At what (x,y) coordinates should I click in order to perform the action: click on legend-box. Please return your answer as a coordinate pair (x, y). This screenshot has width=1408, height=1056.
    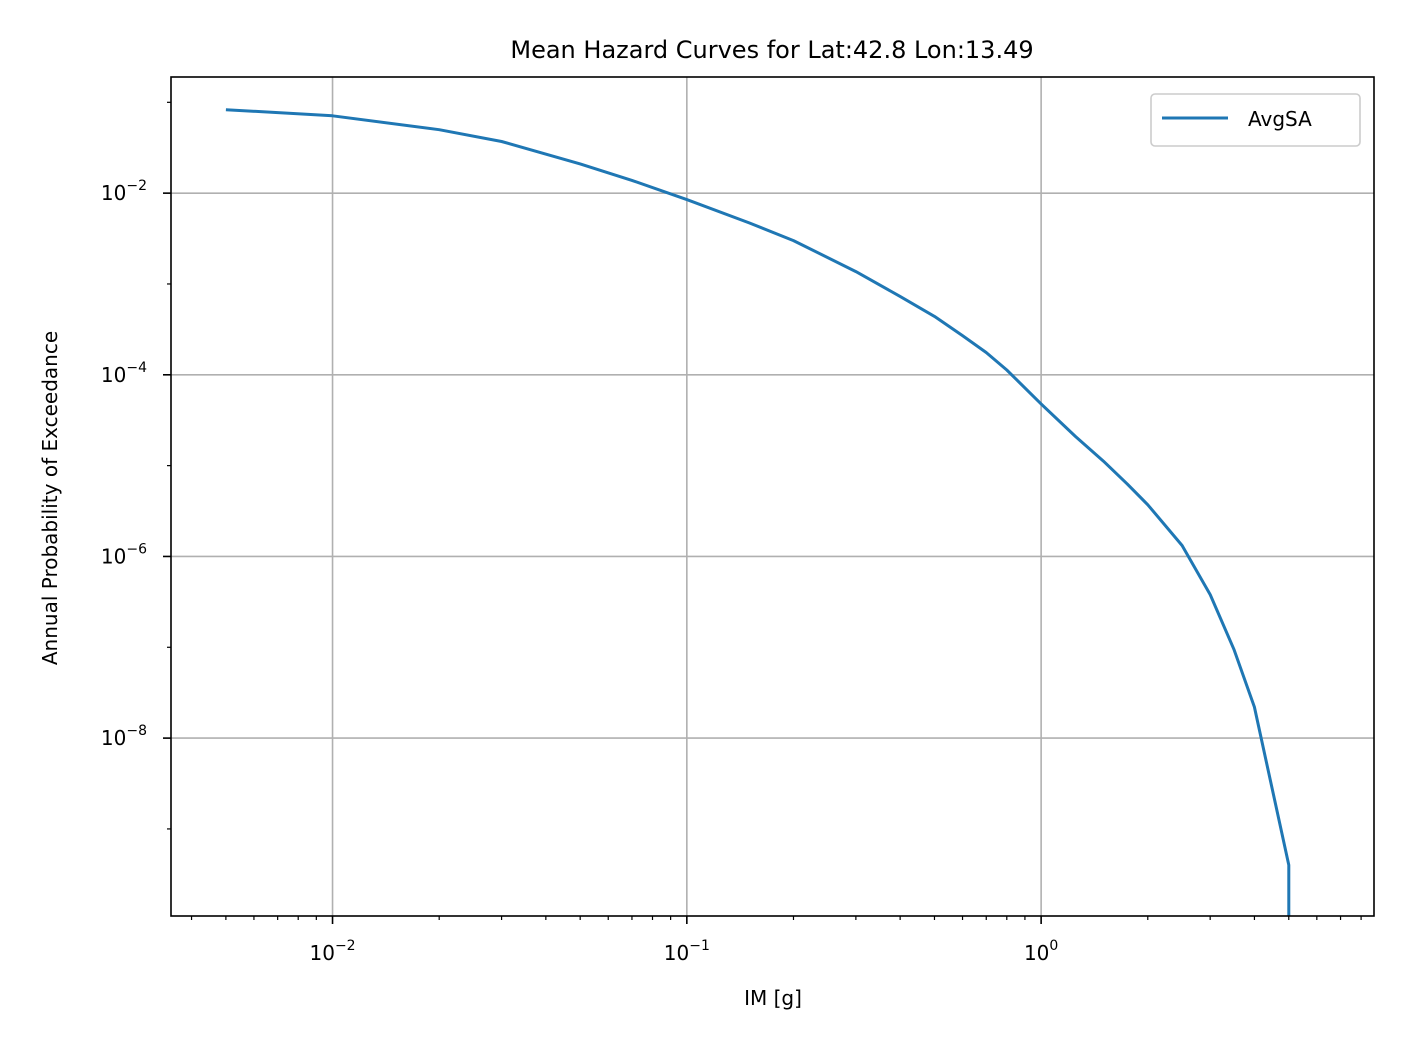
    Looking at the image, I should click on (1255, 120).